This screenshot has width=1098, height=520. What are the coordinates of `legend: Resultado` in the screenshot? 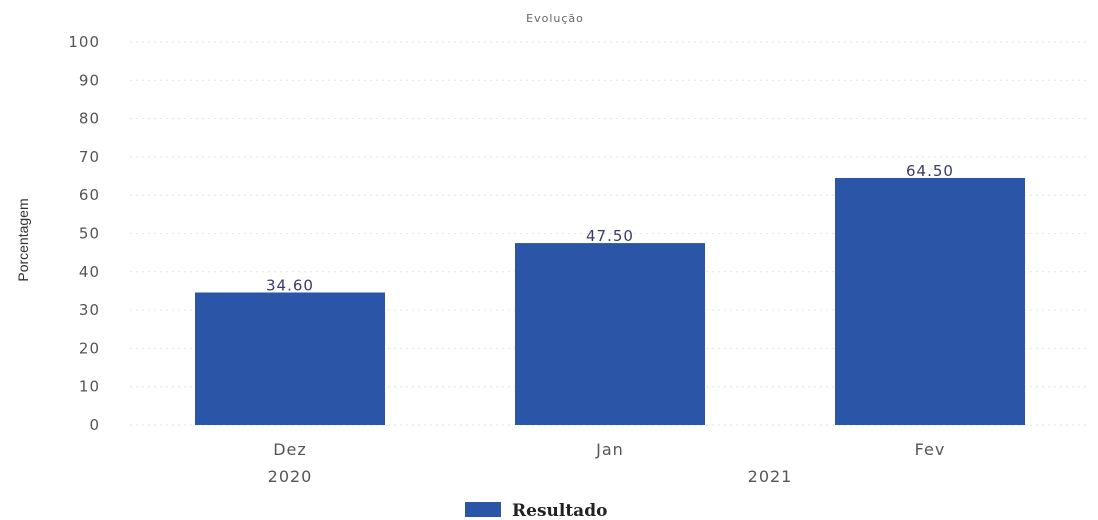 It's located at (536, 510).